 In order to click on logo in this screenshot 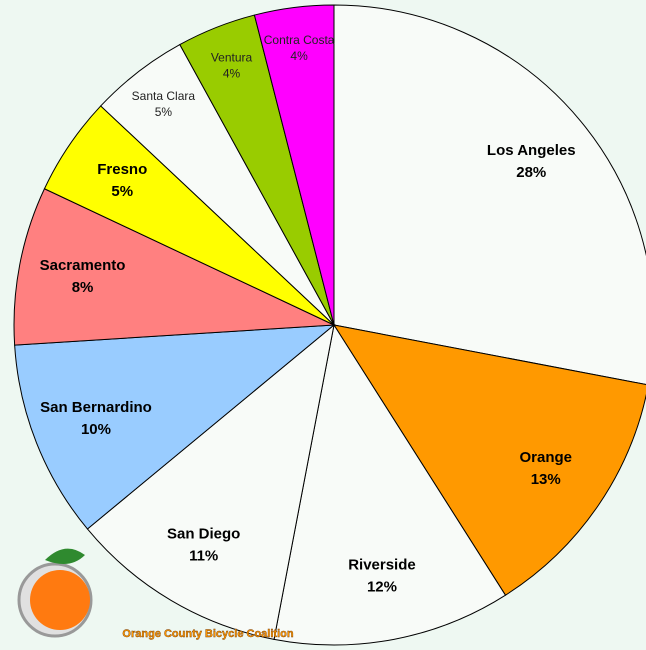, I will do `click(55, 593)`.